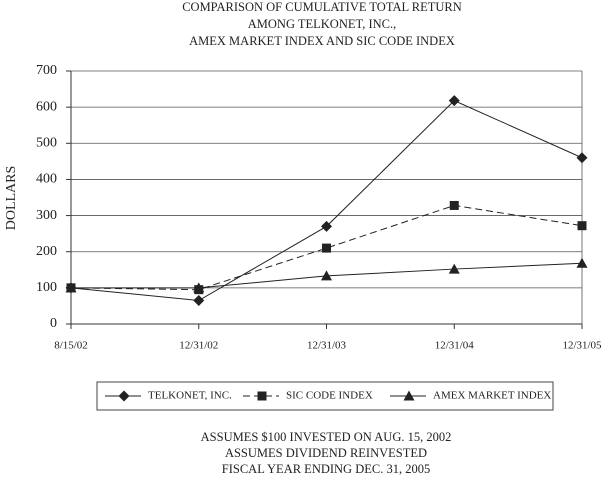  Describe the element at coordinates (322, 24) in the screenshot. I see `chart-title: AMONG TELKONET, INC.,` at that location.